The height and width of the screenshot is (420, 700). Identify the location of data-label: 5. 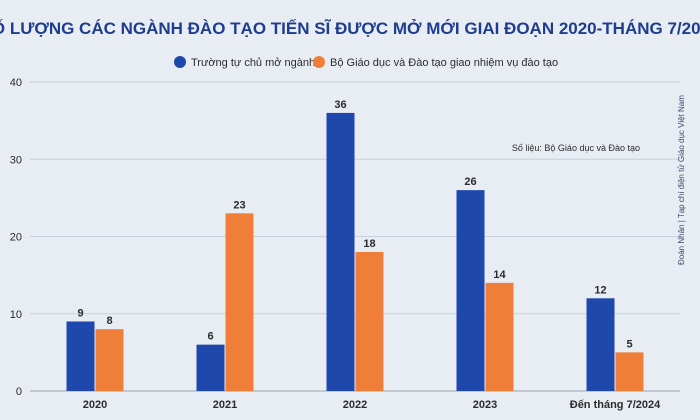
(629, 344).